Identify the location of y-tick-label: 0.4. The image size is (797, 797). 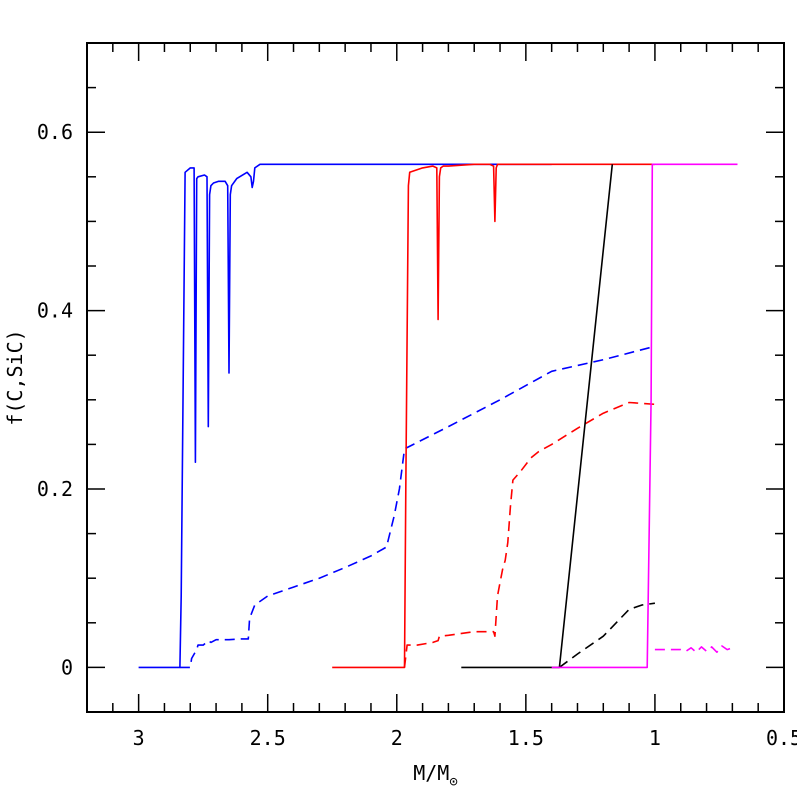
(55, 311).